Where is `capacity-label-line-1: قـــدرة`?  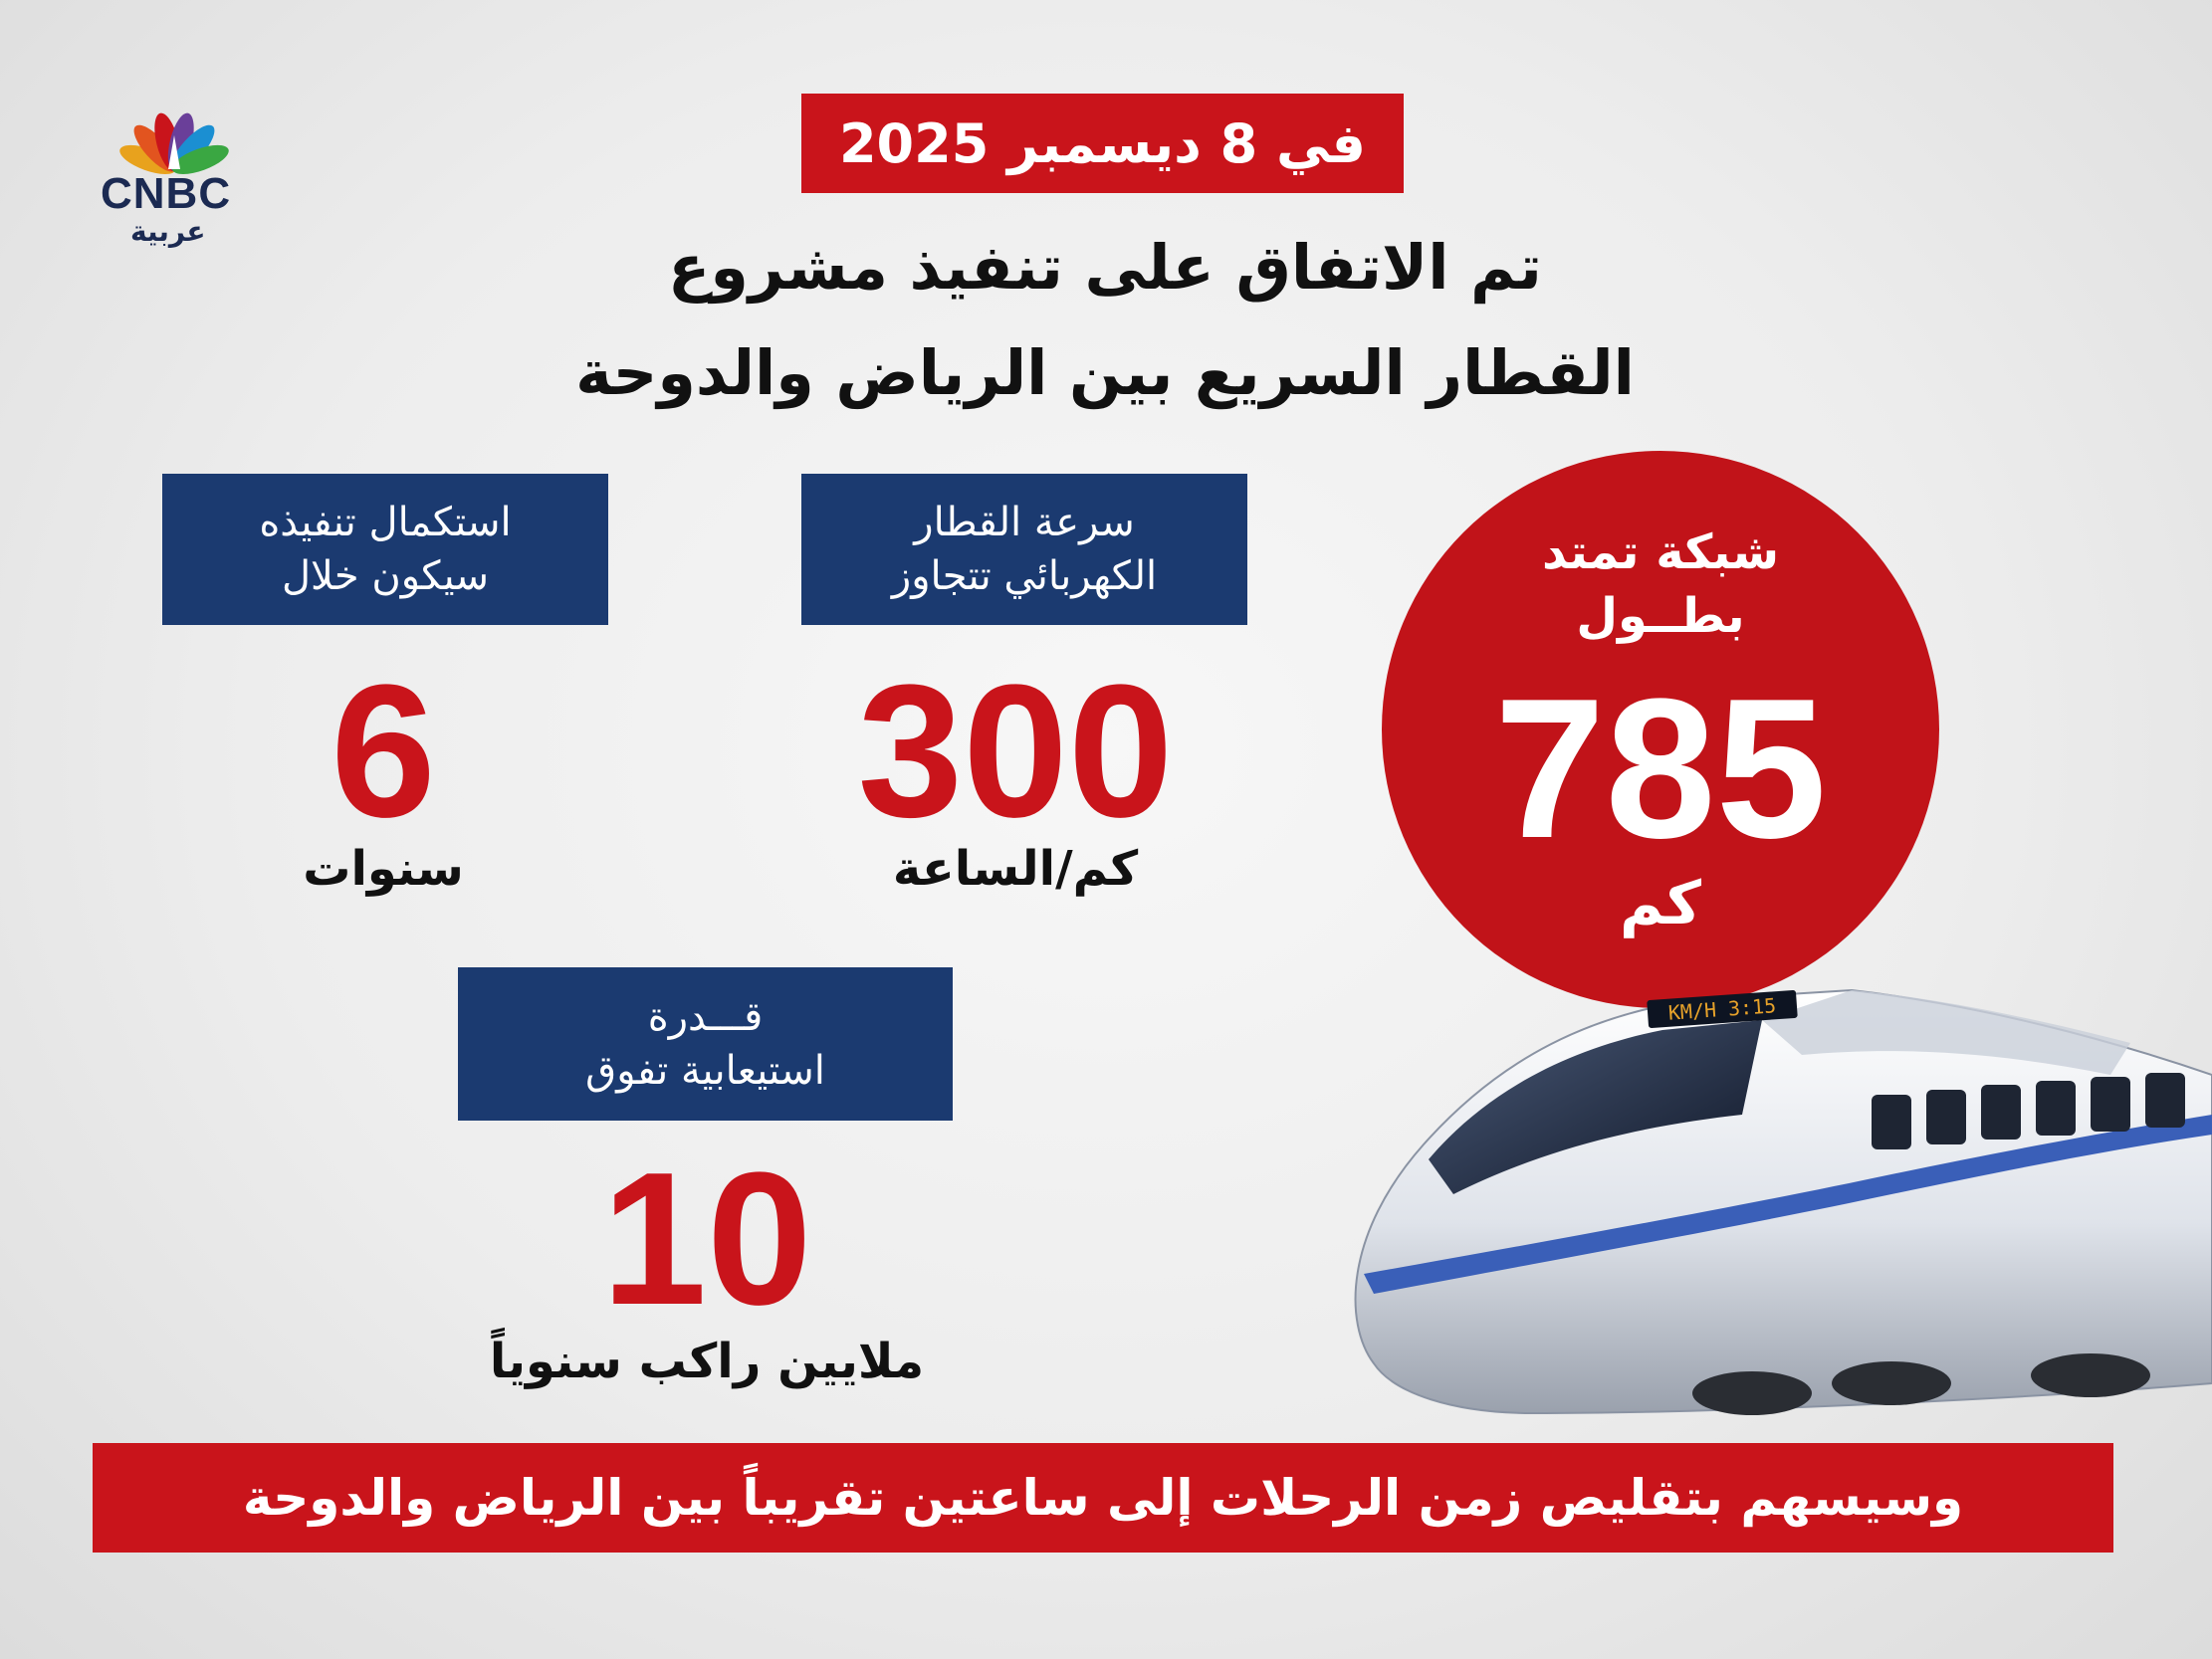
capacity-label-line-1: قـــدرة is located at coordinates (705, 1017).